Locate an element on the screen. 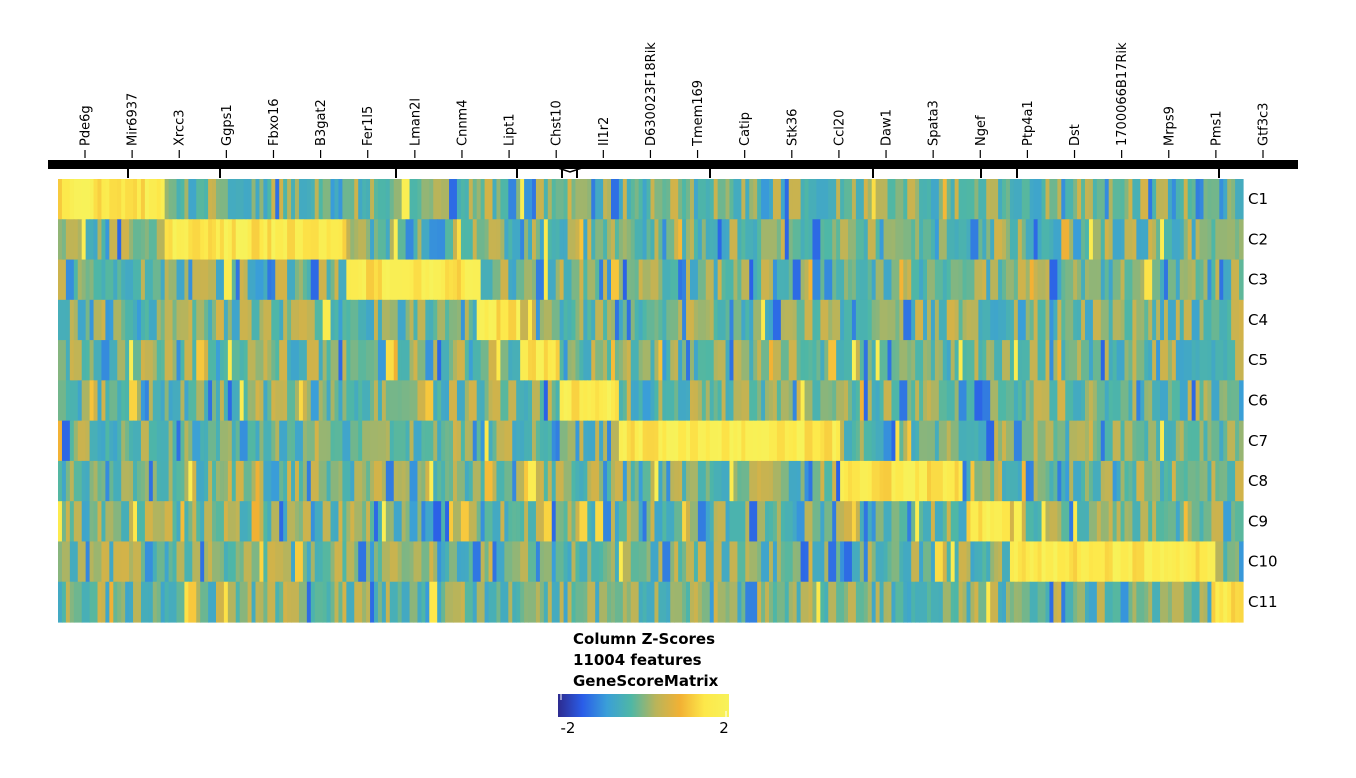 Image resolution: width=1356 pixels, height=778 pixels. colorbar-tick-label-min: -2 is located at coordinates (568, 728).